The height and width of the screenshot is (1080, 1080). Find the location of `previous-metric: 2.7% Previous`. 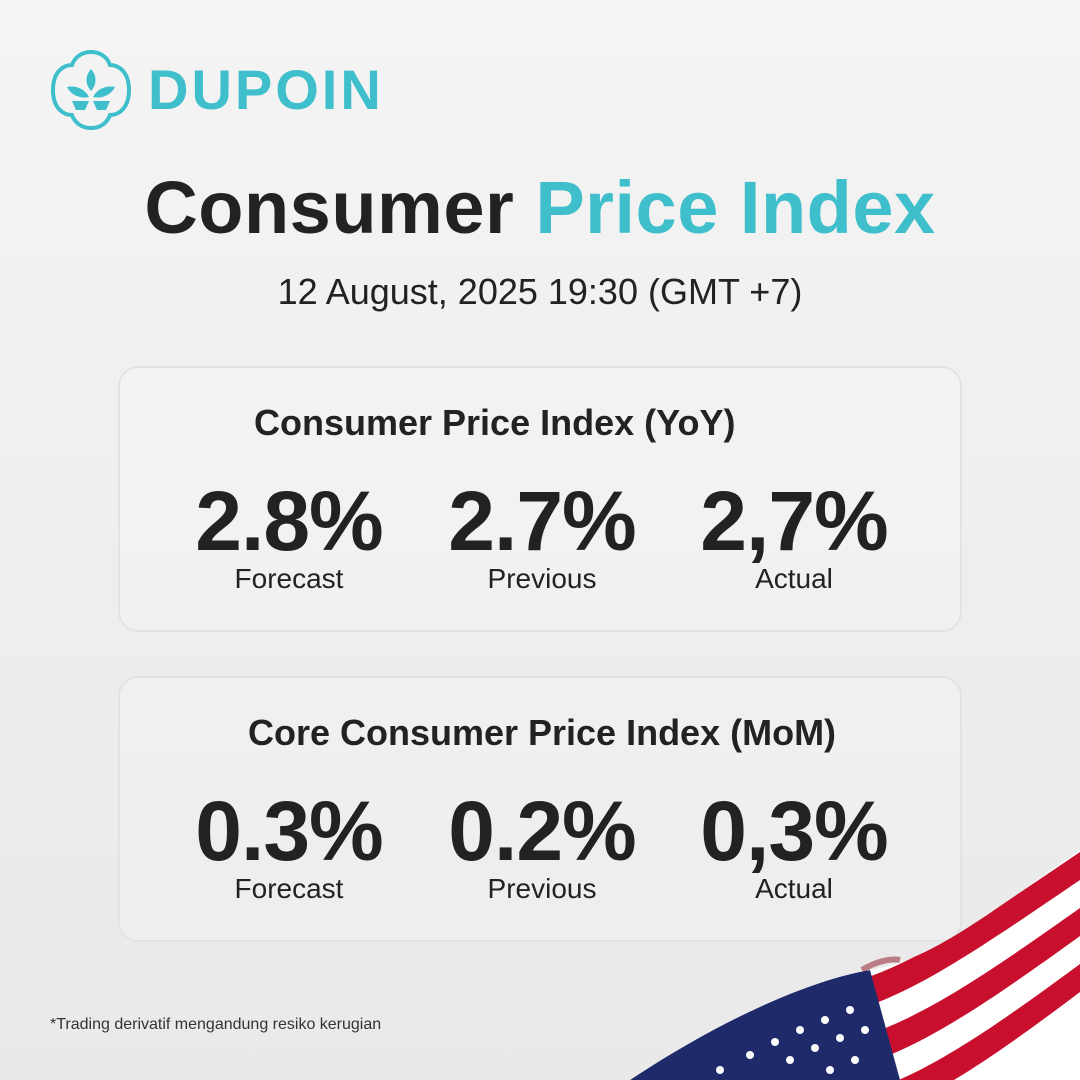

previous-metric: 2.7% Previous is located at coordinates (542, 536).